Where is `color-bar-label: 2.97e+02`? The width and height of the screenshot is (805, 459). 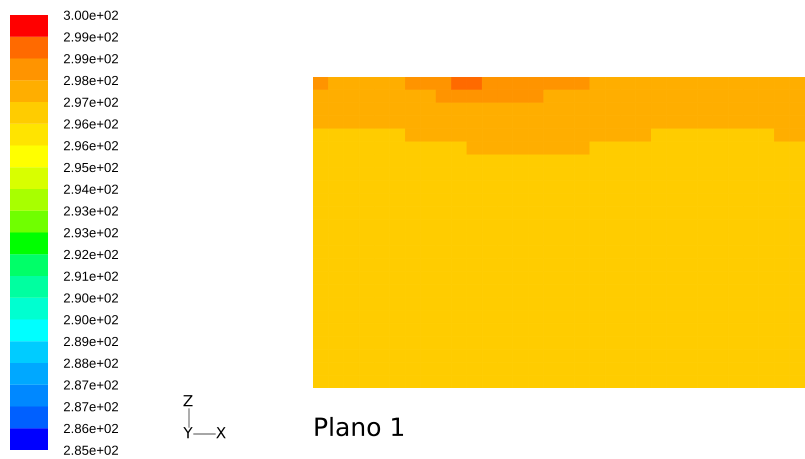 color-bar-label: 2.97e+02 is located at coordinates (91, 102).